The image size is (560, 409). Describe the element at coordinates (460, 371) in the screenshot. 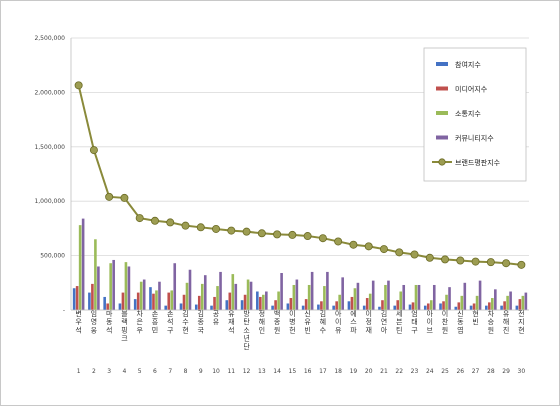

I see `x-rank-label: 26` at that location.